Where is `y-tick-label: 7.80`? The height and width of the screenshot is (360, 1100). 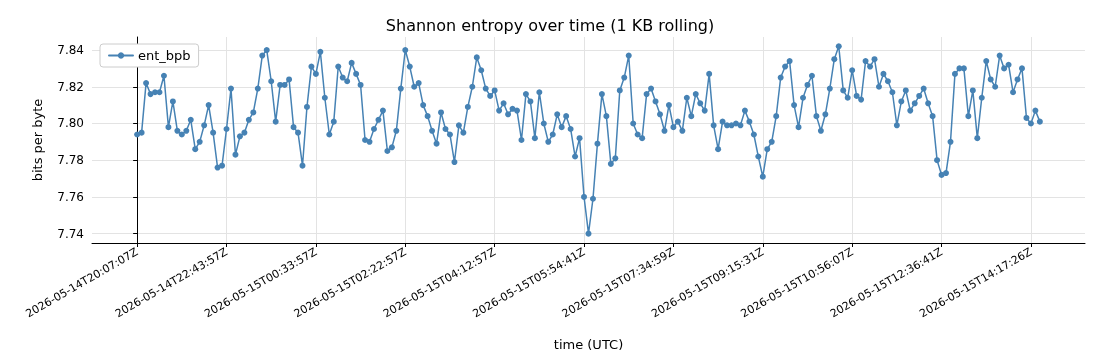
y-tick-label: 7.80 is located at coordinates (70, 123).